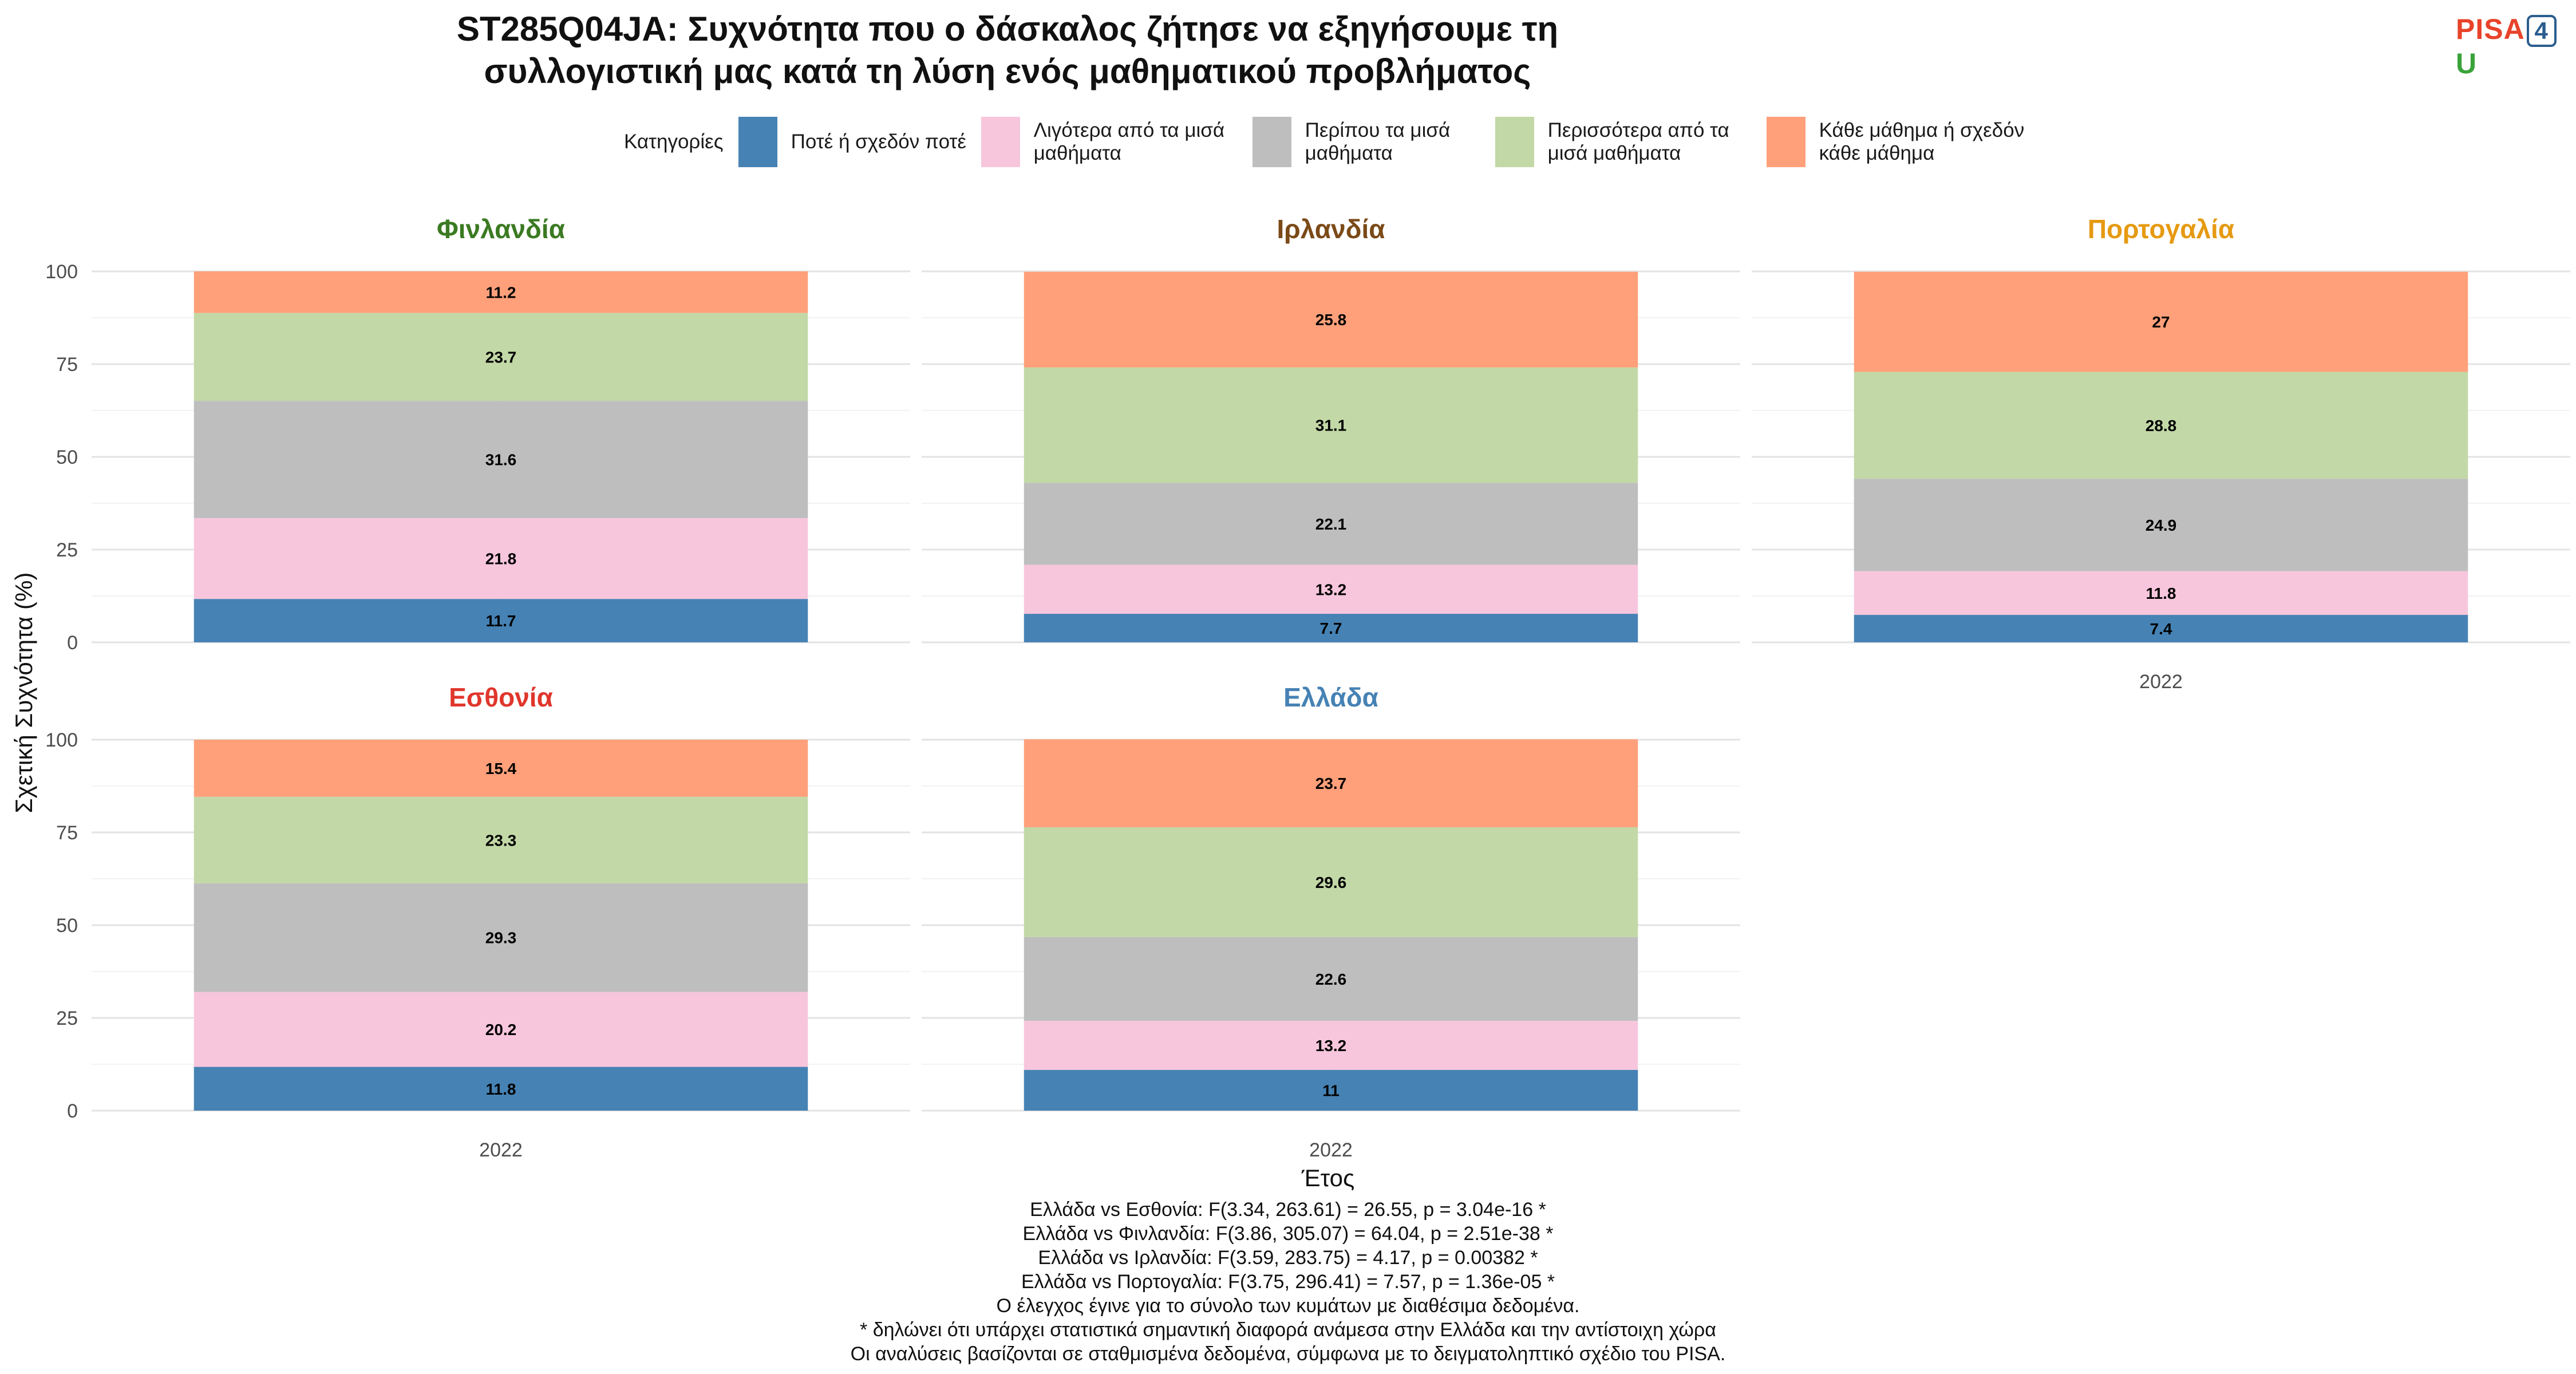 The image size is (2576, 1374). I want to click on bar-value-label: 28.8, so click(2161, 426).